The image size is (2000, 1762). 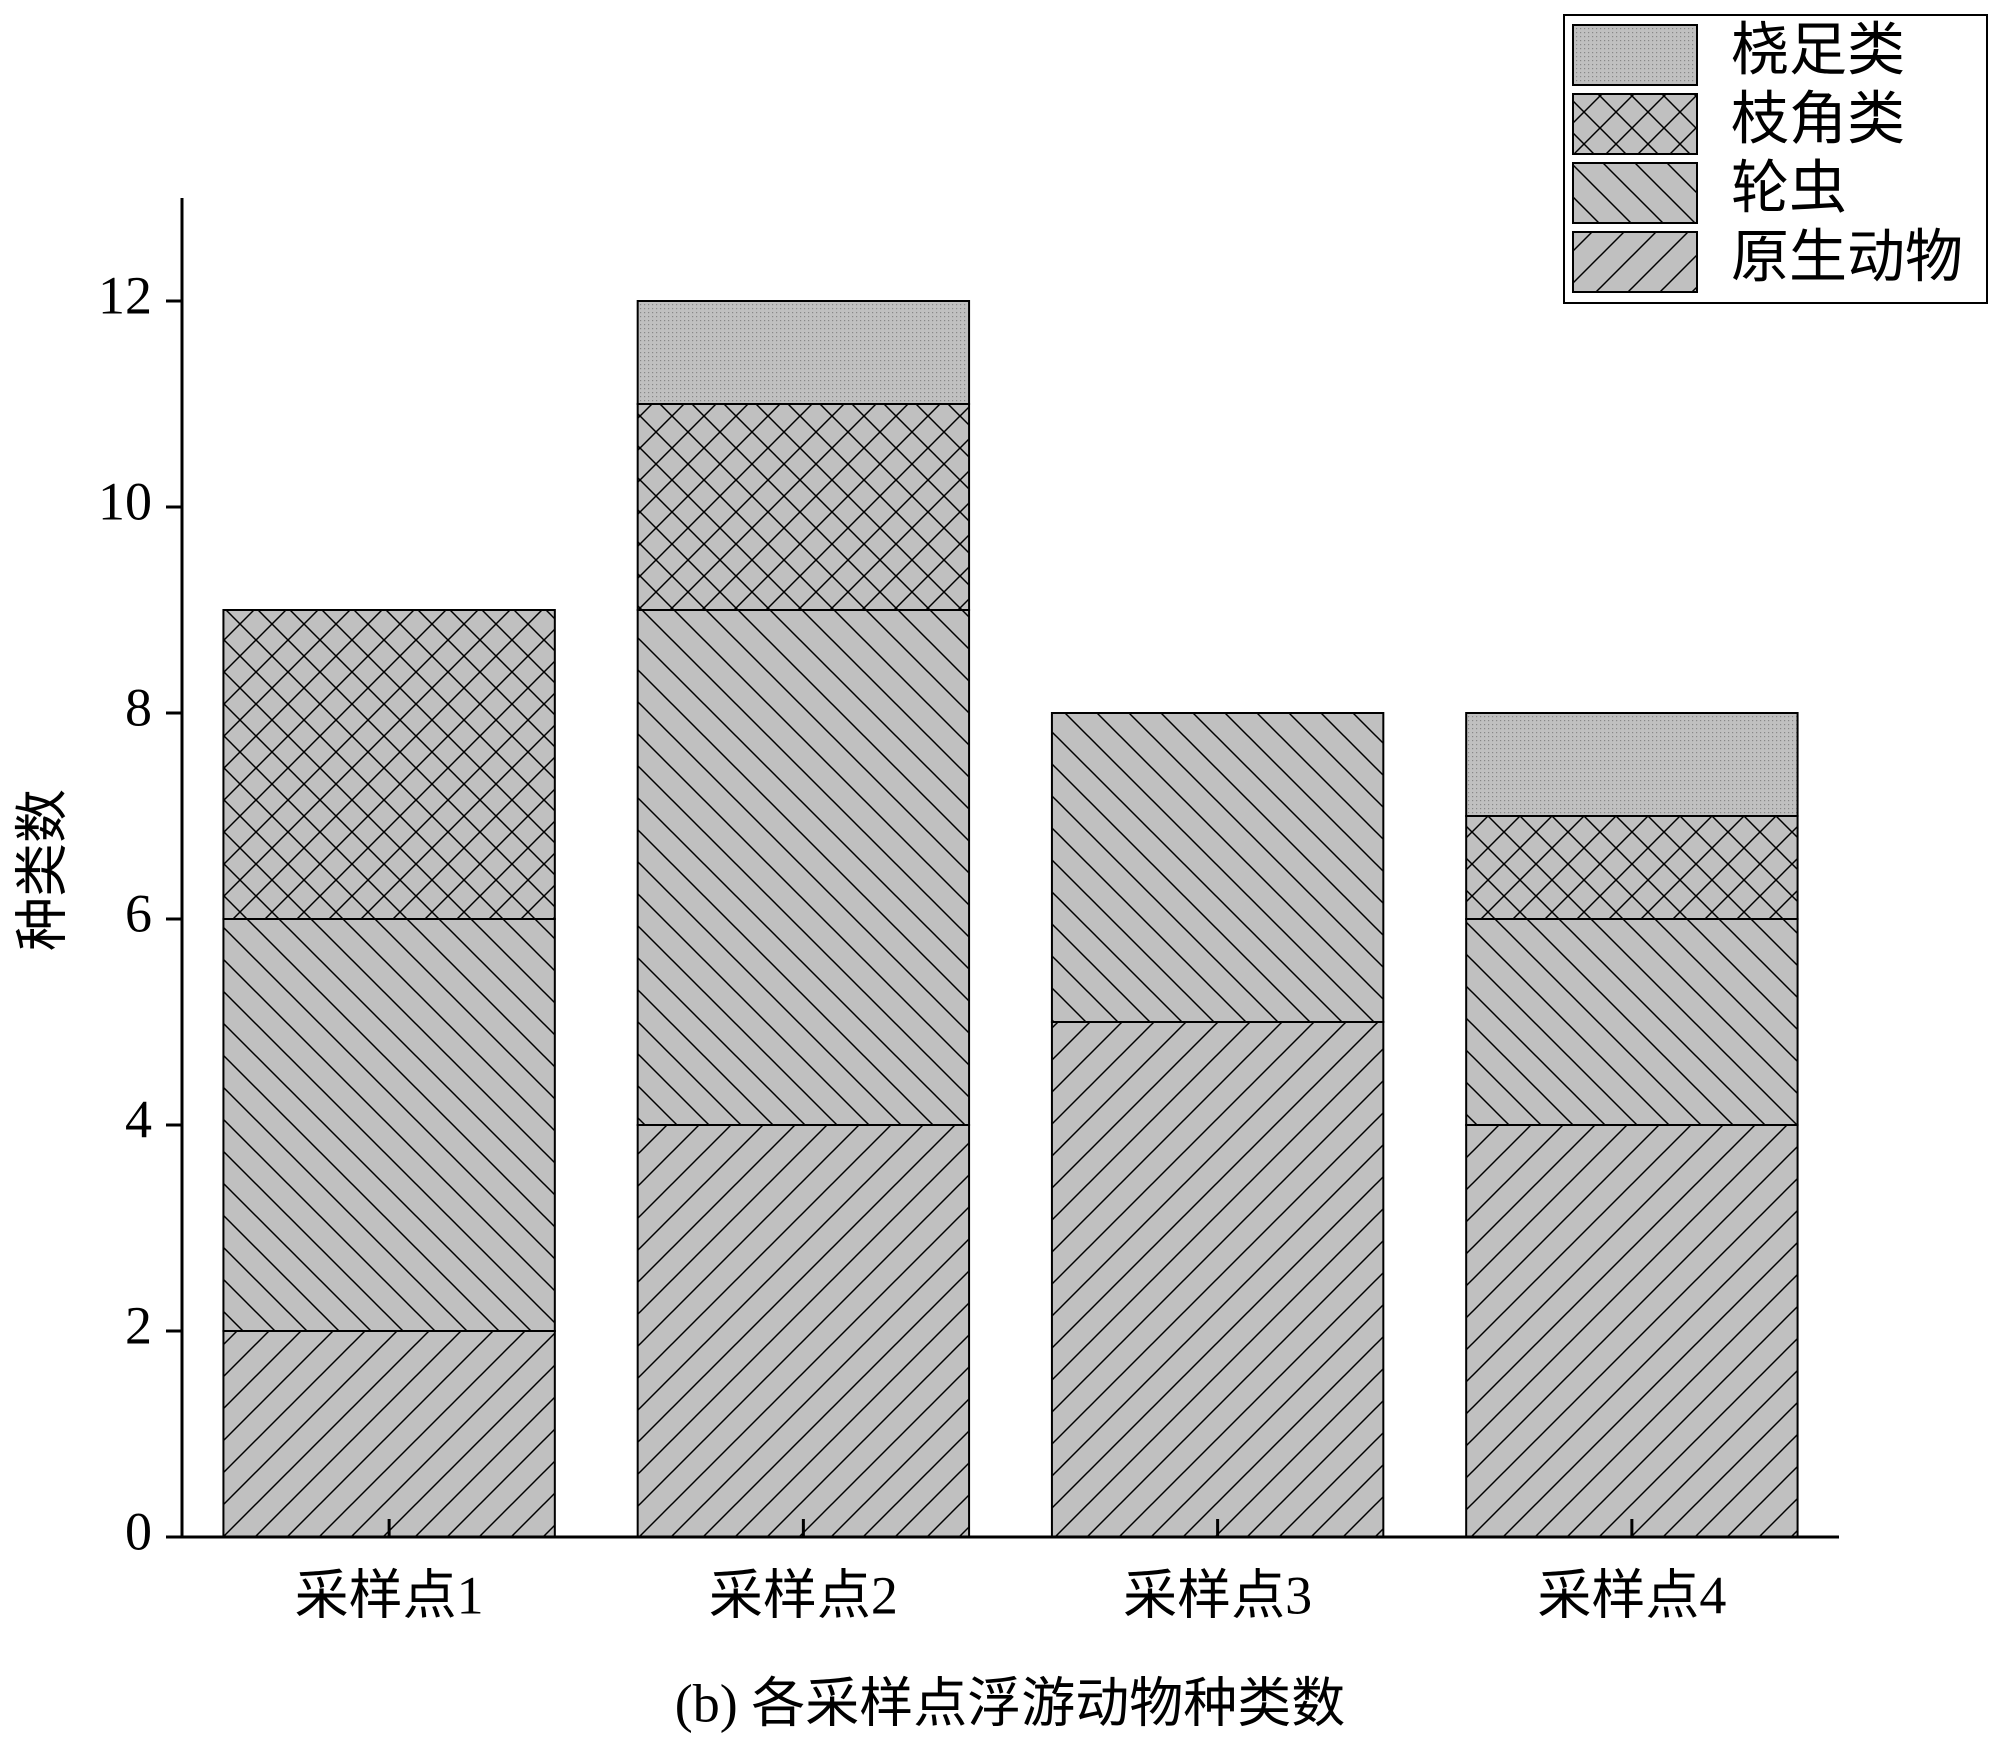 What do you see at coordinates (1847, 256) in the screenshot?
I see `legend-label: 原生动物` at bounding box center [1847, 256].